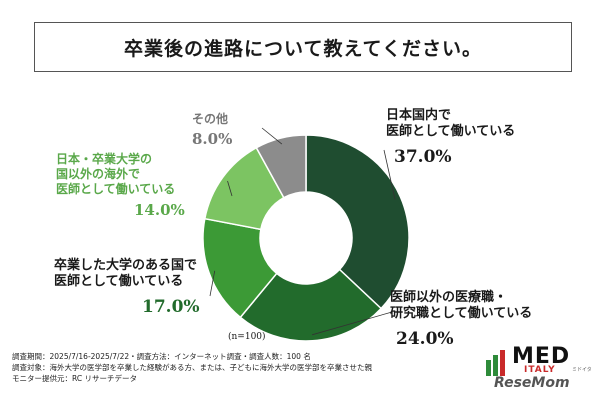 The width and height of the screenshot is (610, 400). Describe the element at coordinates (582, 370) in the screenshot. I see `logo-kana: ミドイタ` at that location.